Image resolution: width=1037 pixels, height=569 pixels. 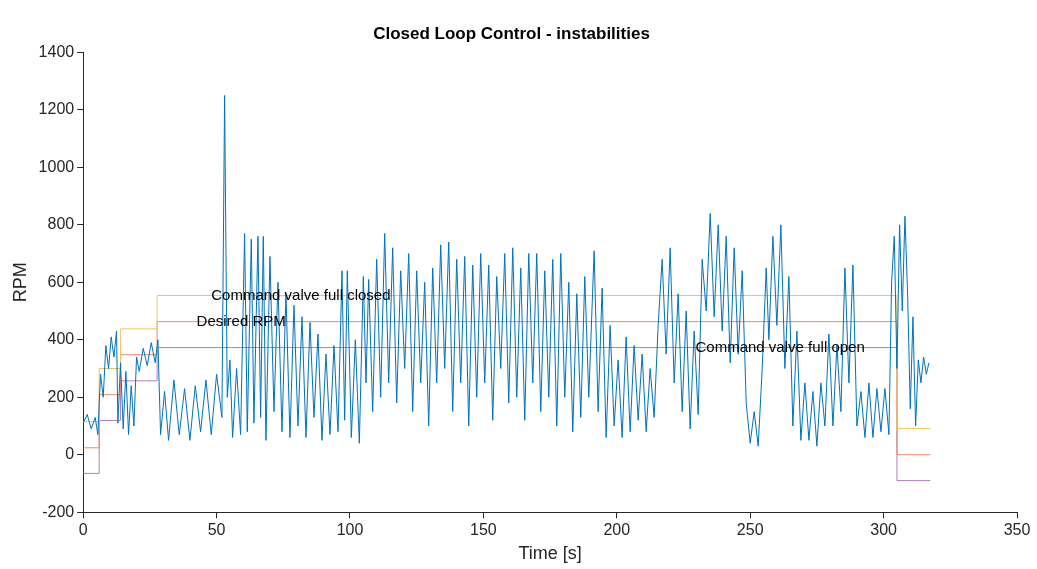 I want to click on chart-title: Closed Loop Control - instabilities, so click(x=511, y=33).